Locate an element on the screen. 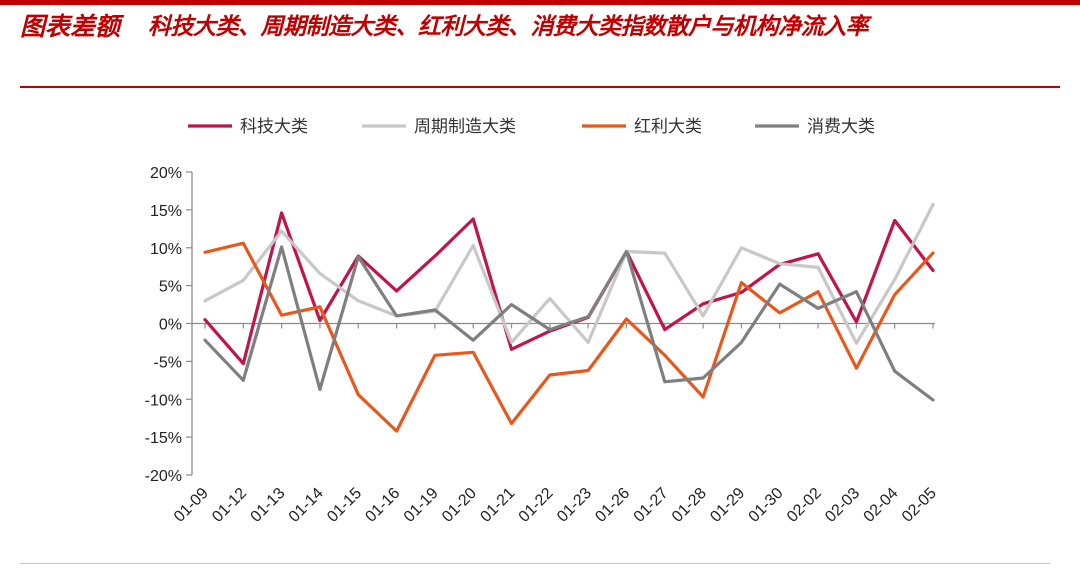  x-tick-label: 01-20 is located at coordinates (459, 505).